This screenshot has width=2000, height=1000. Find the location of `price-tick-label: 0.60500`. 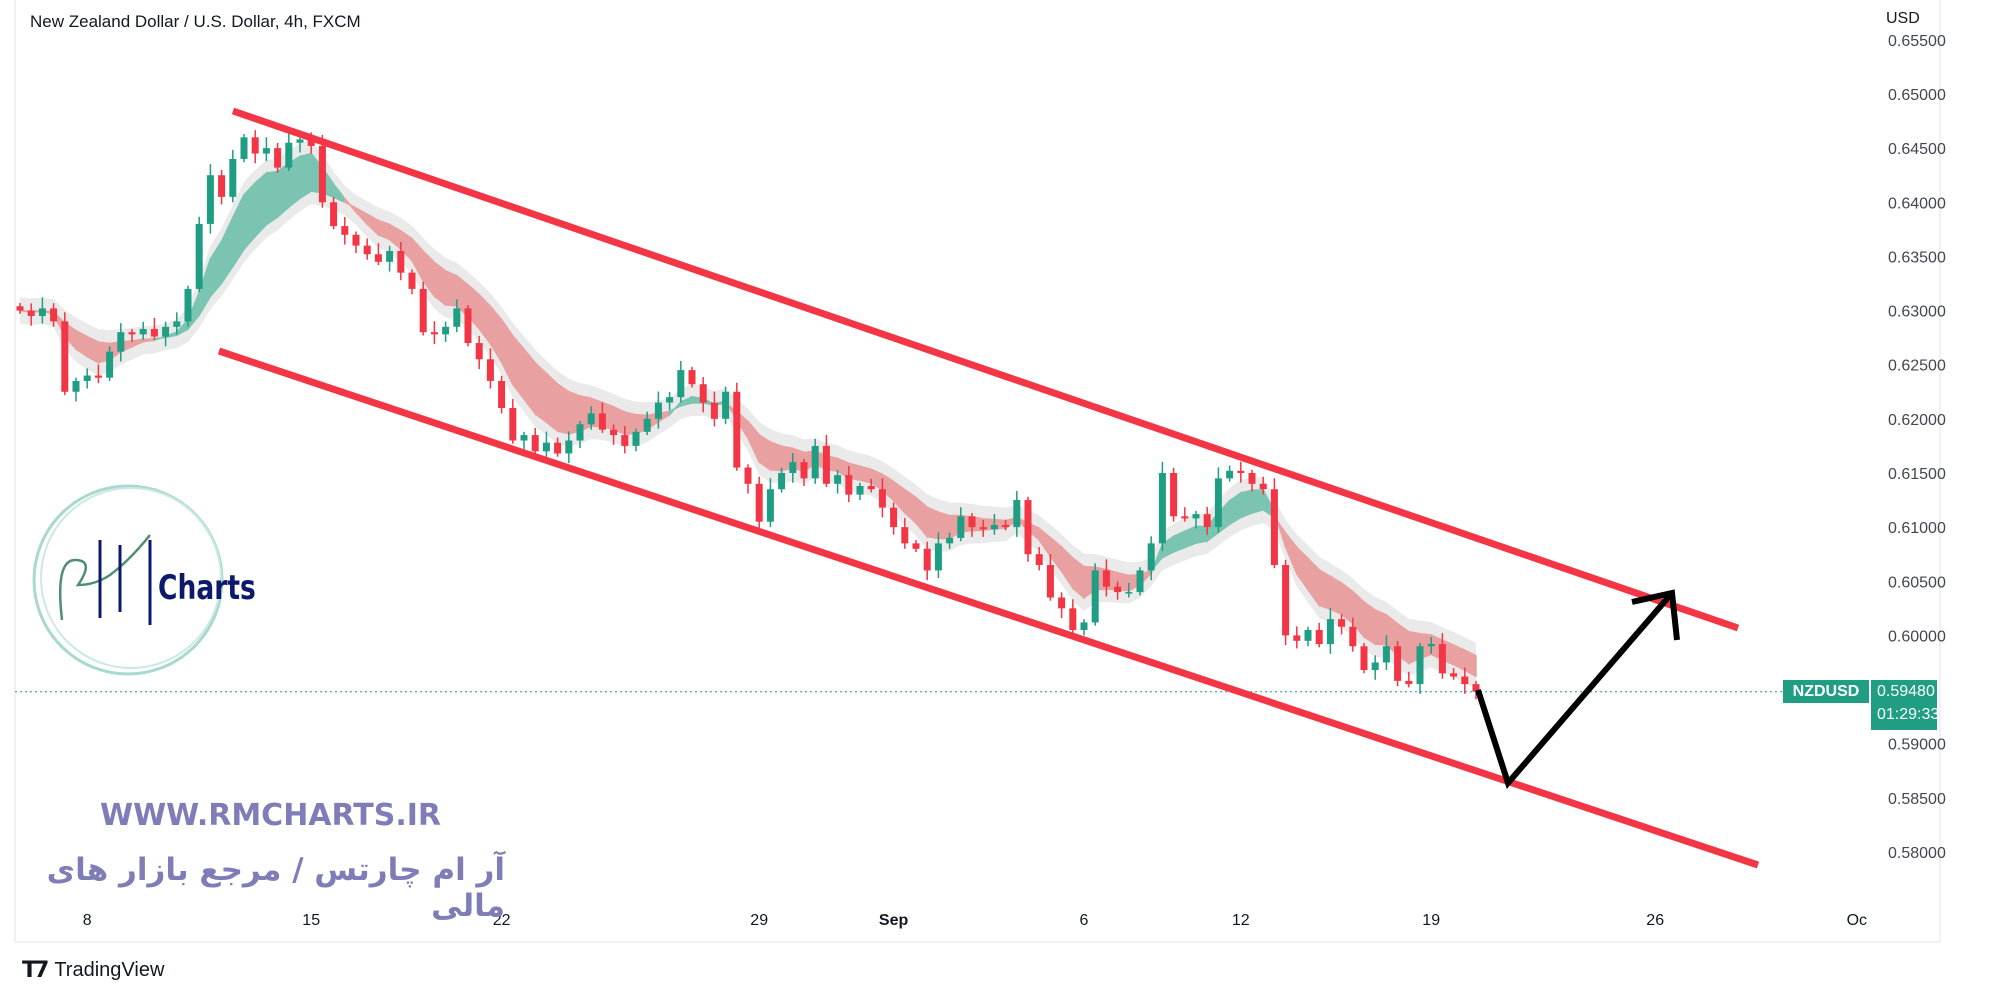

price-tick-label: 0.60500 is located at coordinates (1917, 582).